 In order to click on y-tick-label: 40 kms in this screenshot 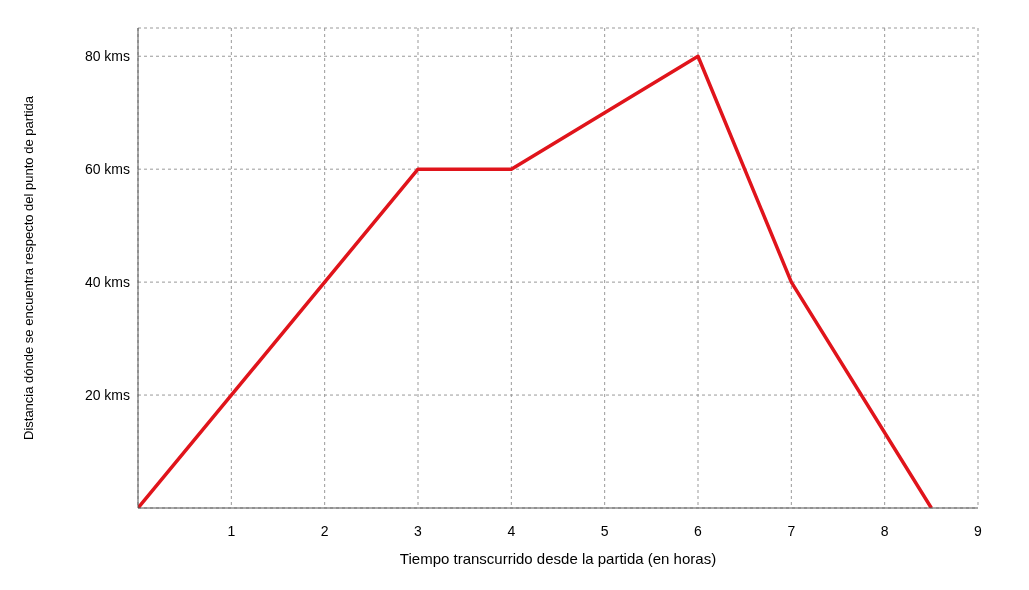, I will do `click(107, 282)`.